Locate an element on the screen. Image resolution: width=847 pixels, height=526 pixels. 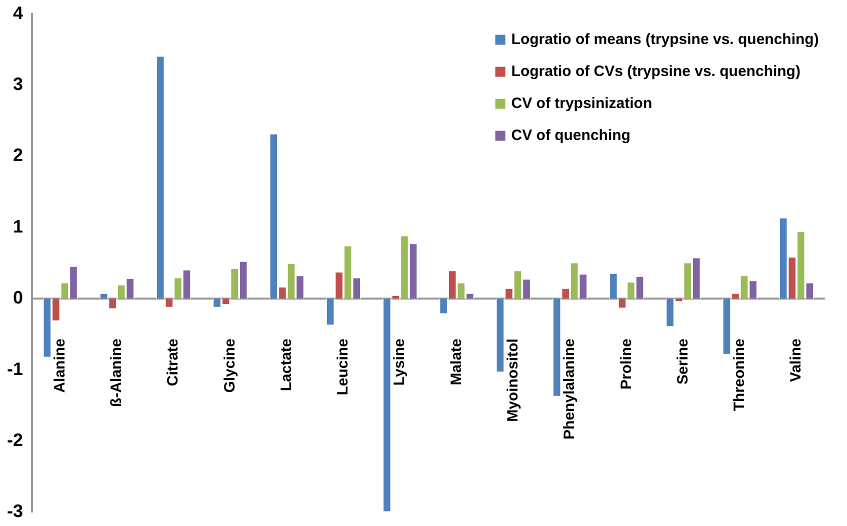
x-tick-label: Lactate is located at coordinates (286, 365).